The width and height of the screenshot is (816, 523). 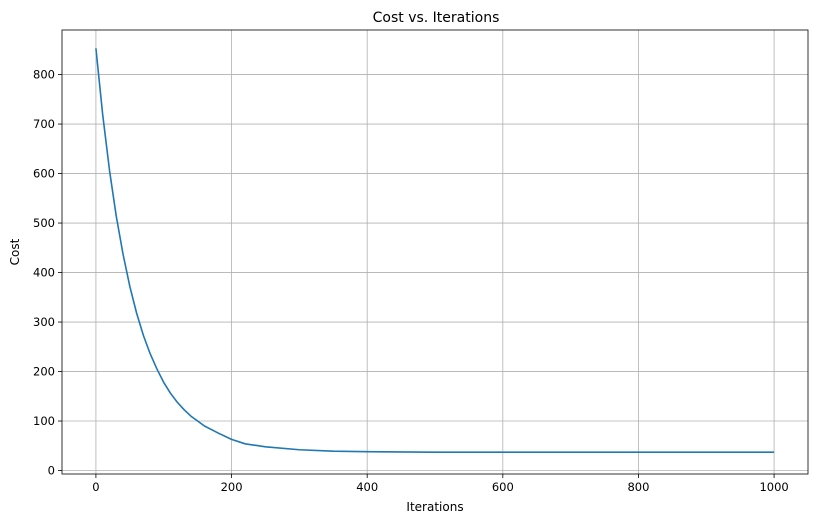 I want to click on y-tick-label: 100, so click(x=44, y=421).